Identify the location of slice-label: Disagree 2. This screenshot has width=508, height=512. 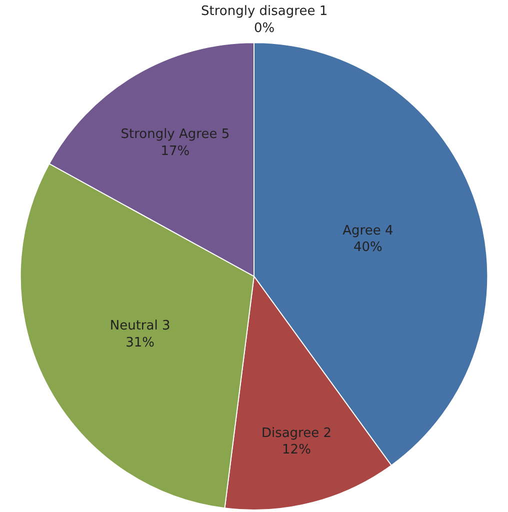
(296, 433).